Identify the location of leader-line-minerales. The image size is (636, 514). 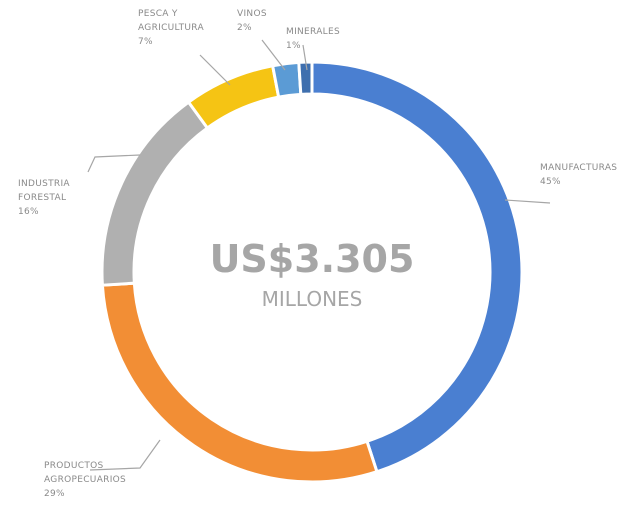
(305, 57).